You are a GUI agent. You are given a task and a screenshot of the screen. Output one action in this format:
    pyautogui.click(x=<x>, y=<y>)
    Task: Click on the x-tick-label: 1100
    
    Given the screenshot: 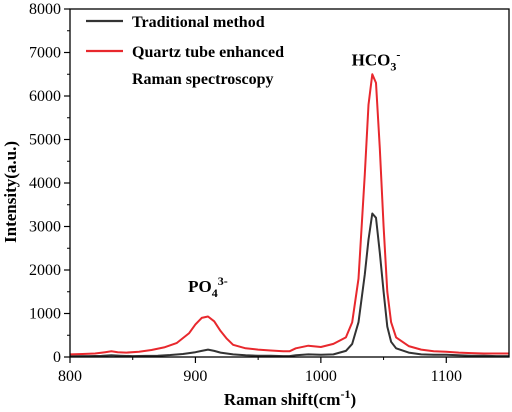 What is the action you would take?
    pyautogui.click(x=446, y=376)
    